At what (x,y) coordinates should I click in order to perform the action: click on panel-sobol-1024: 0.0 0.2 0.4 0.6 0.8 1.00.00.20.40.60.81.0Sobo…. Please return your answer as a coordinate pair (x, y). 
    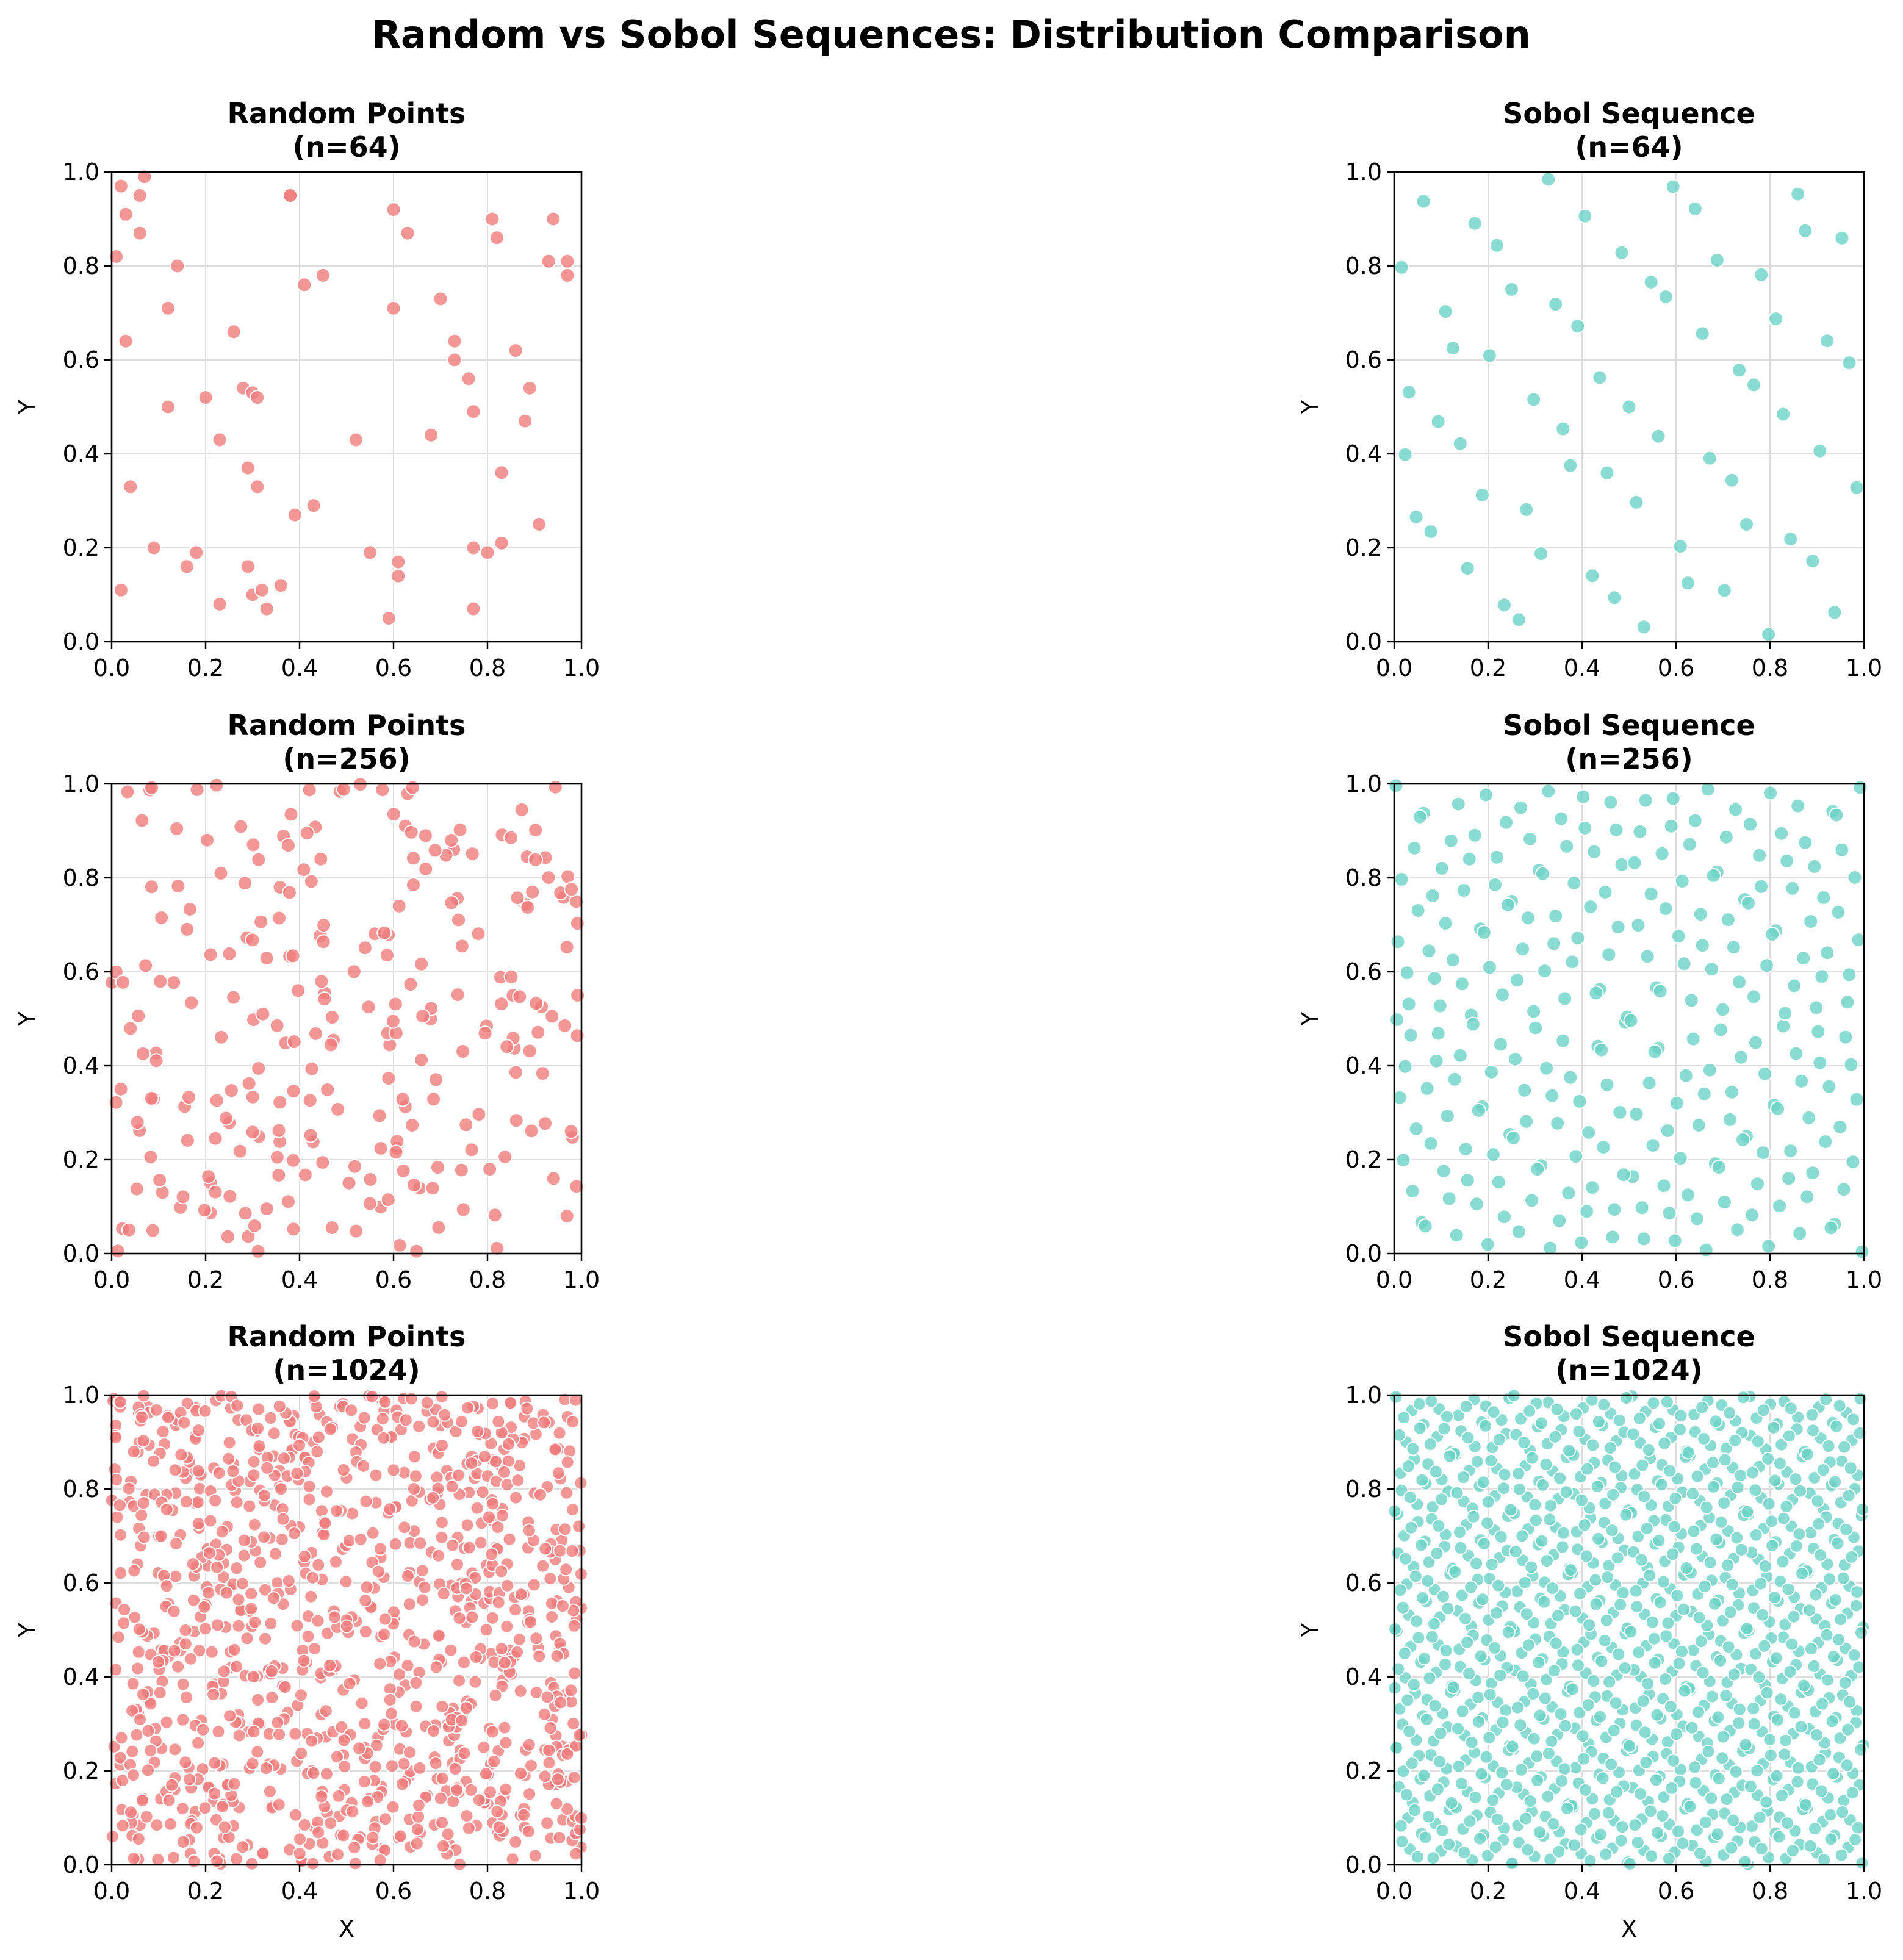
    Looking at the image, I should click on (1590, 1631).